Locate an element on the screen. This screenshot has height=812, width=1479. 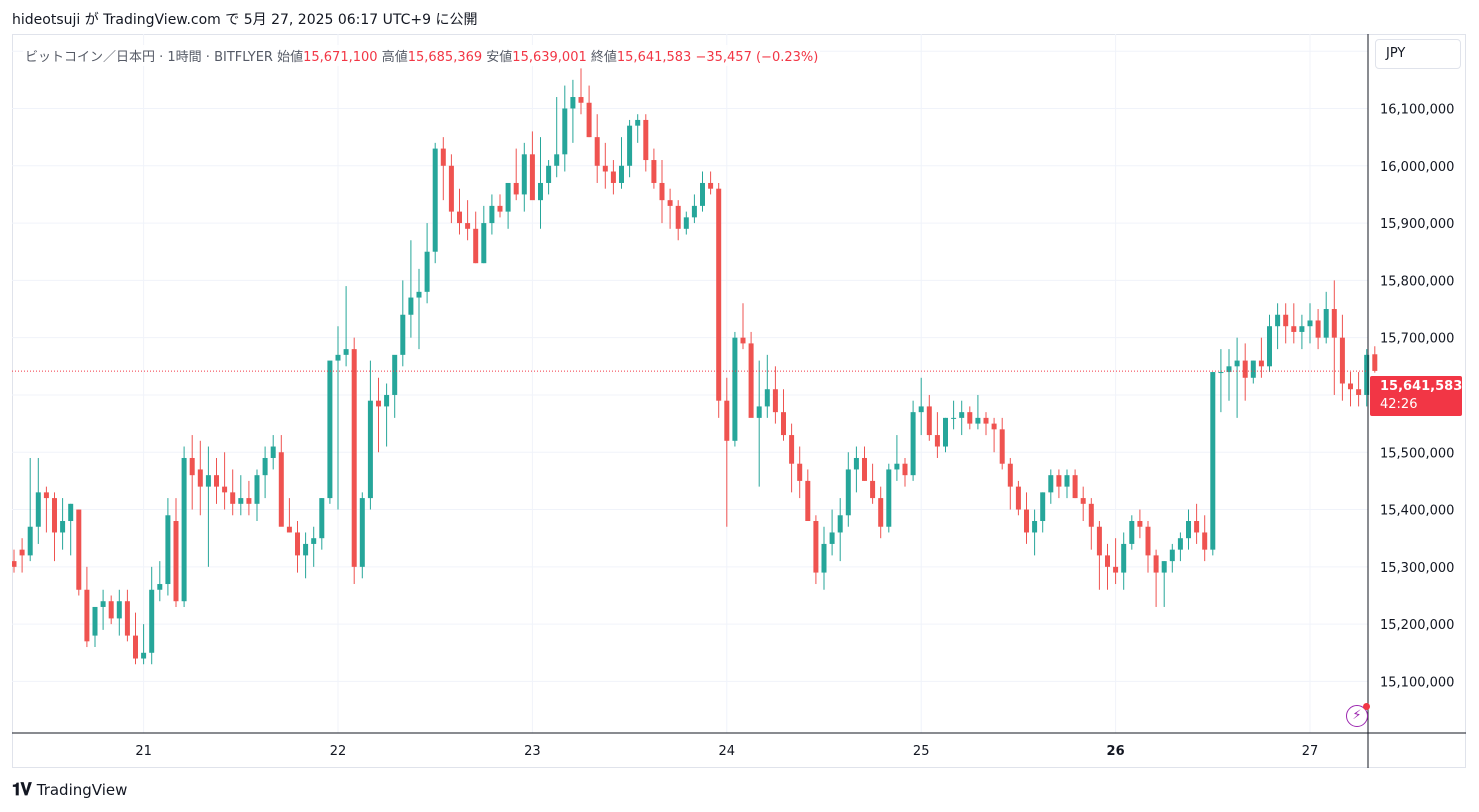
x-tick-label: 23 is located at coordinates (532, 751).